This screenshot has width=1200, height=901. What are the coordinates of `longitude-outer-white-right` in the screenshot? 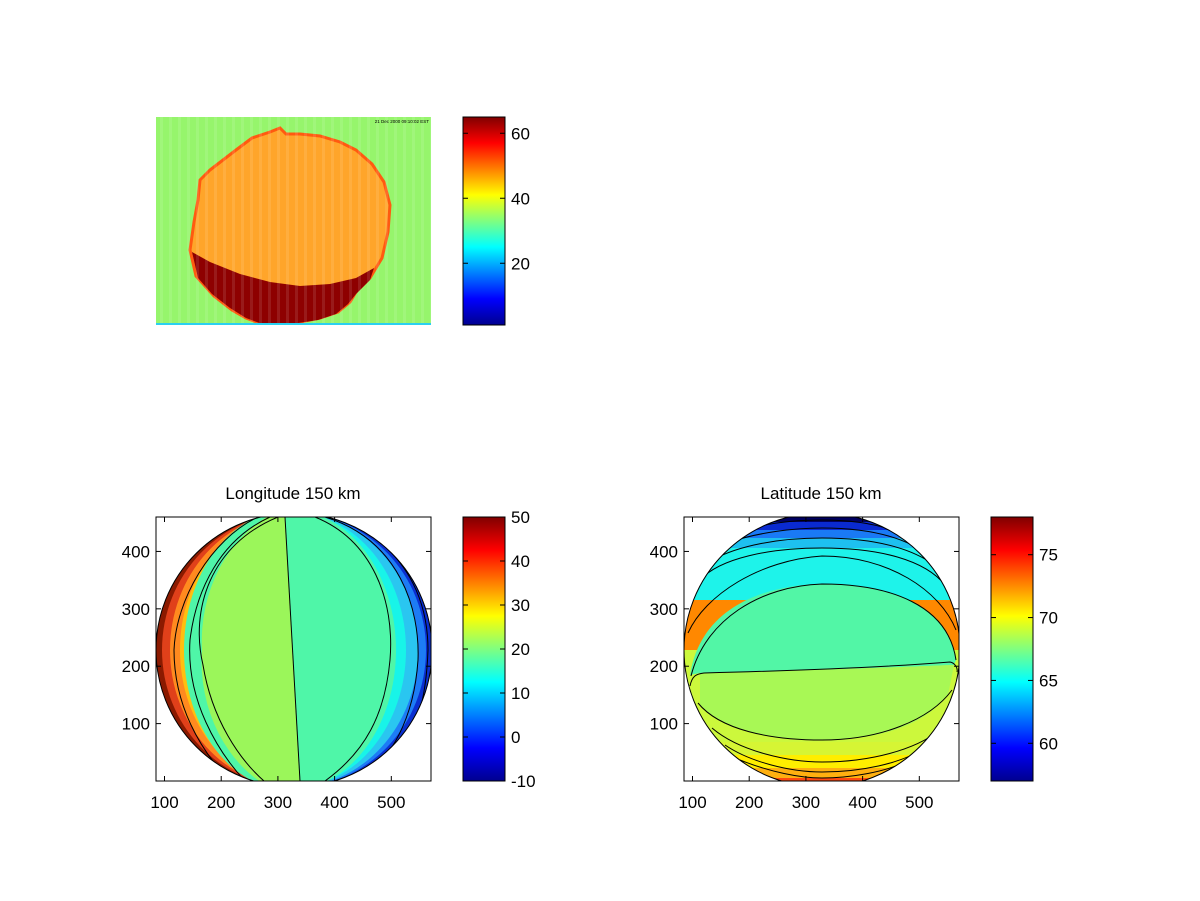 It's located at (362, 649).